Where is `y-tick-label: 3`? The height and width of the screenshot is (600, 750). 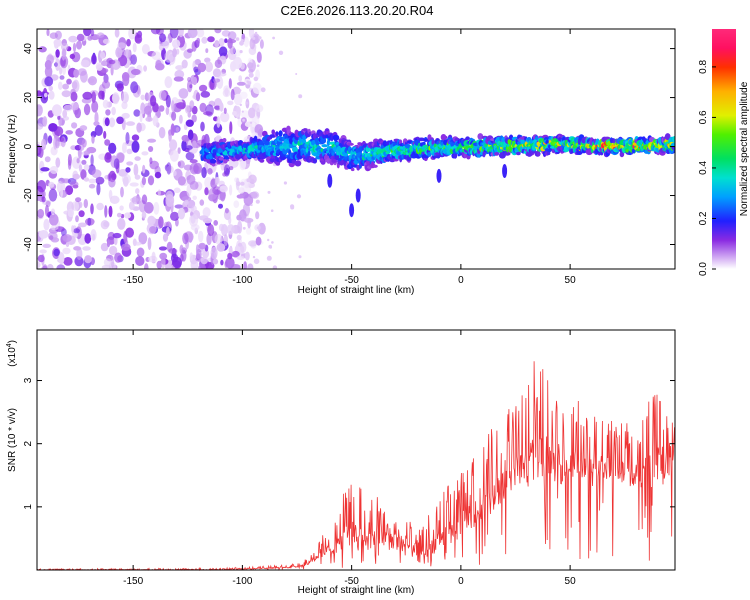 y-tick-label: 3 is located at coordinates (28, 380).